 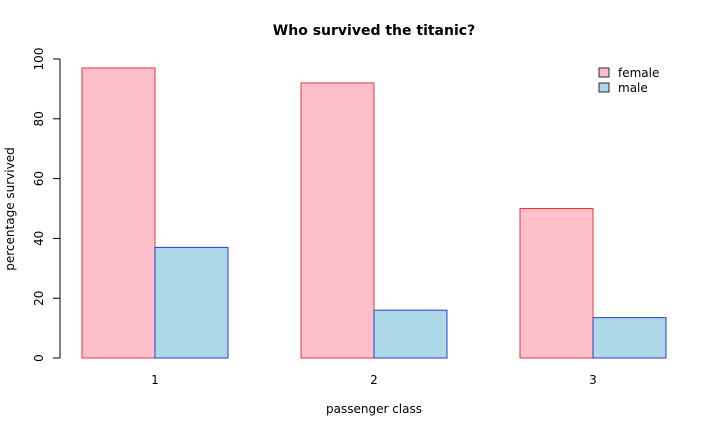 What do you see at coordinates (39, 298) in the screenshot?
I see `y-tick-label: 20` at bounding box center [39, 298].